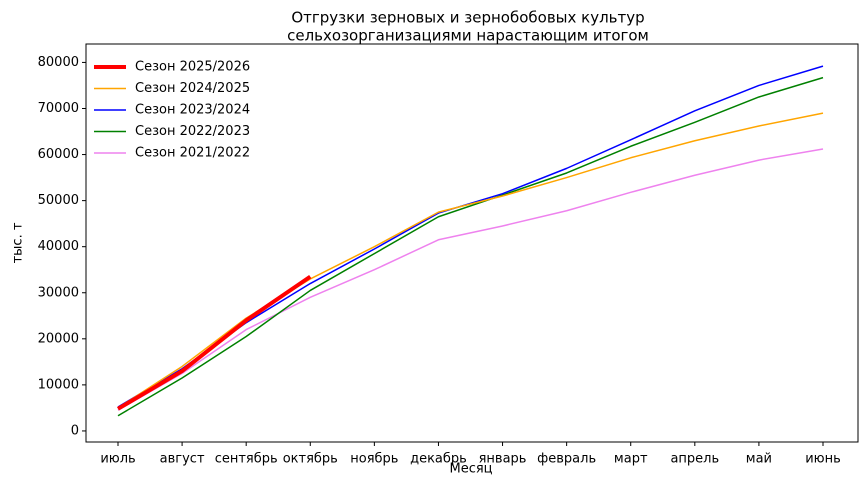  Describe the element at coordinates (58, 154) in the screenshot. I see `y-tick-label: 60000` at that location.